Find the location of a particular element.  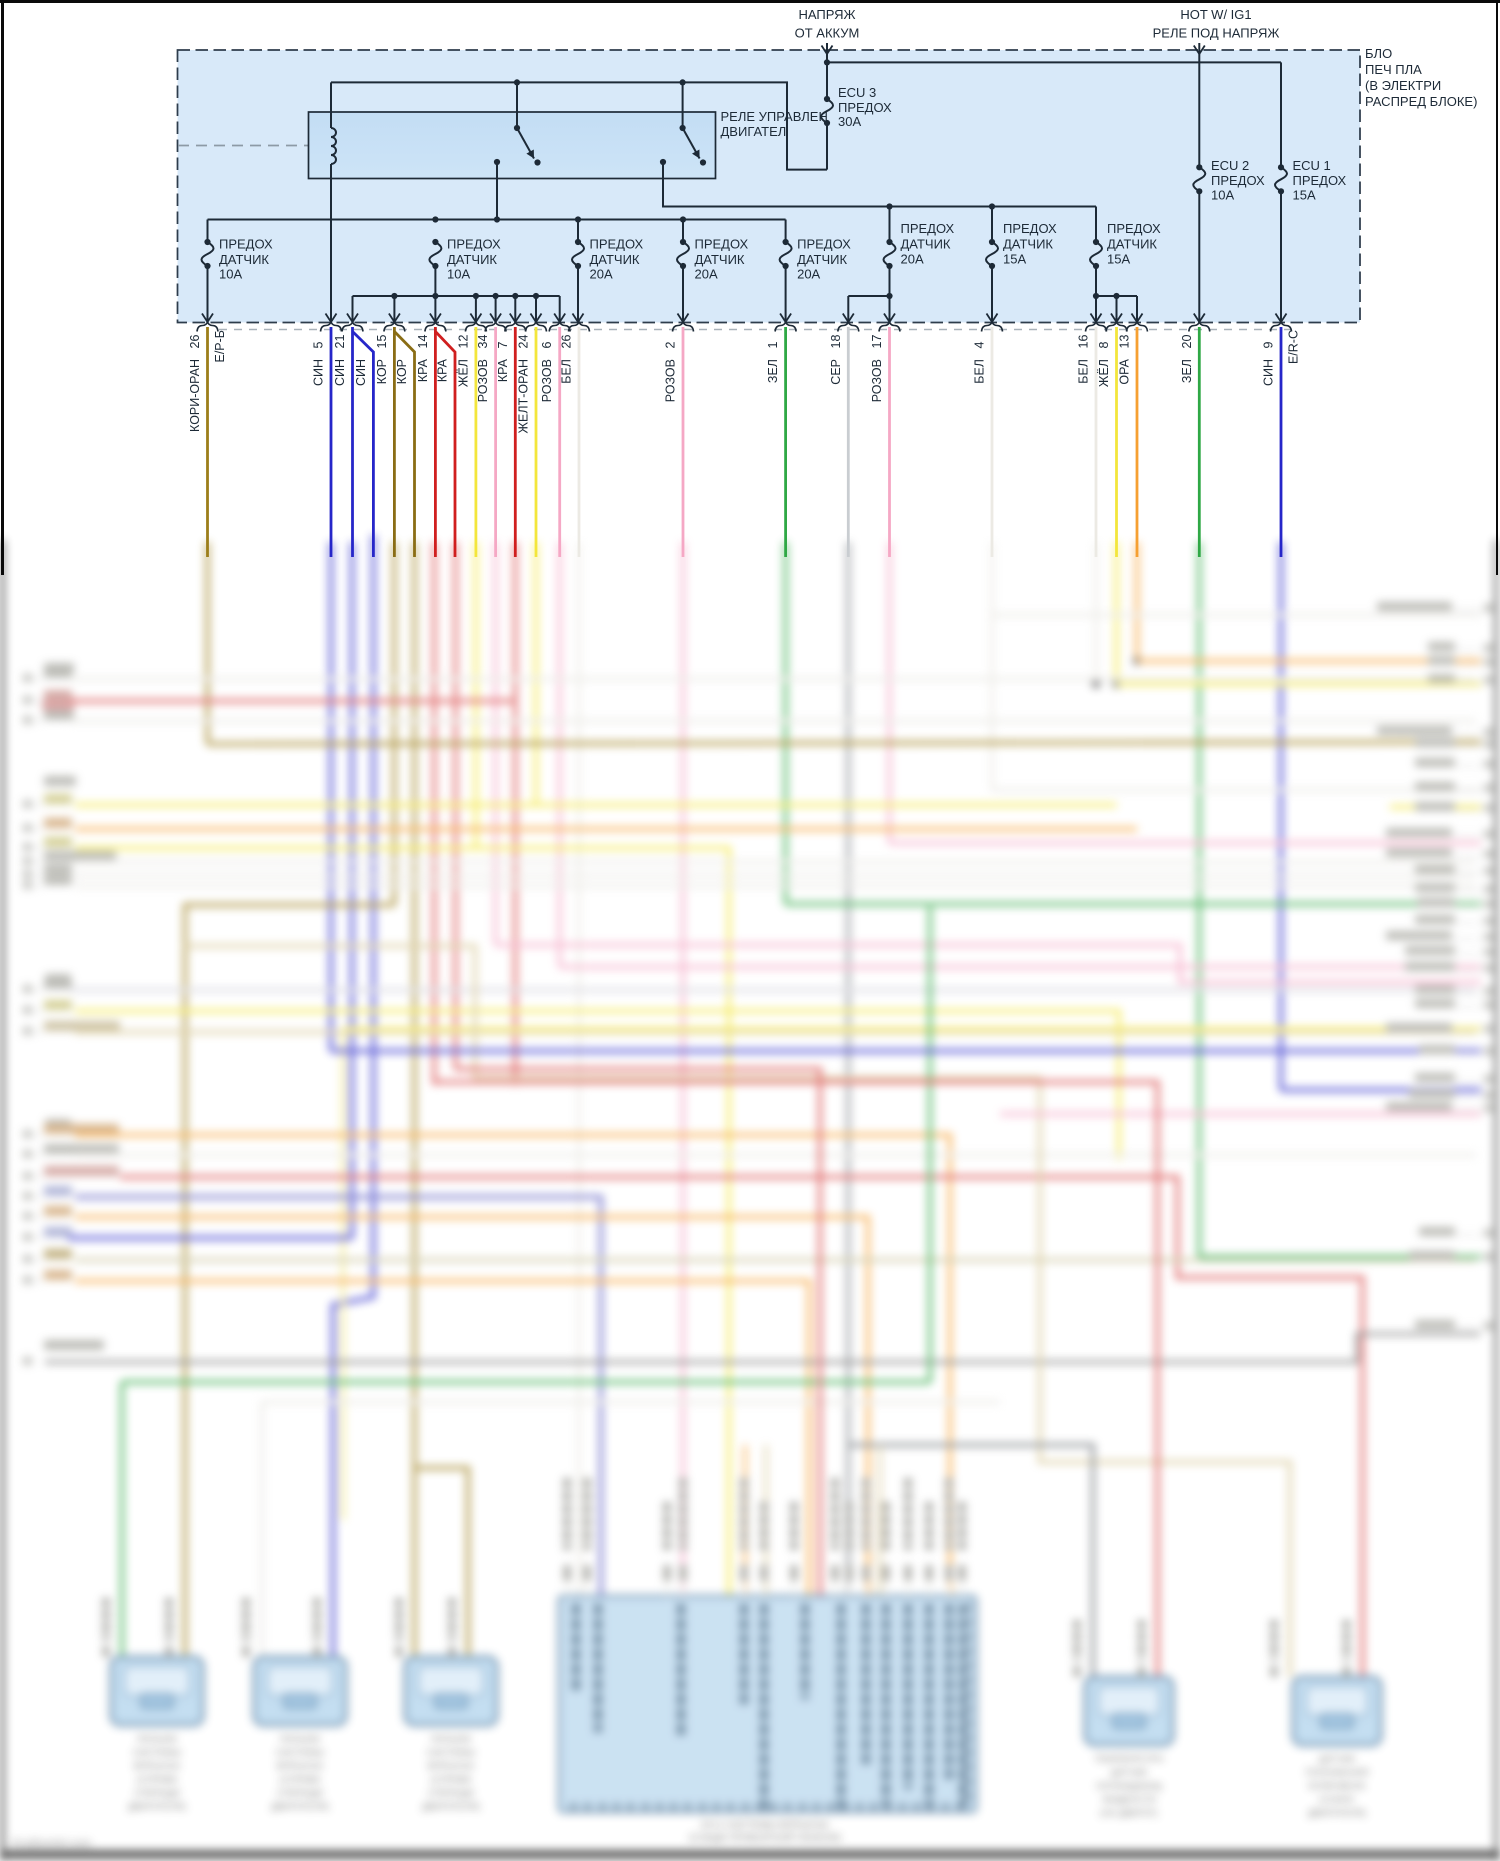

svg-text: КОРИ-ОРАН is located at coordinates (195, 395).